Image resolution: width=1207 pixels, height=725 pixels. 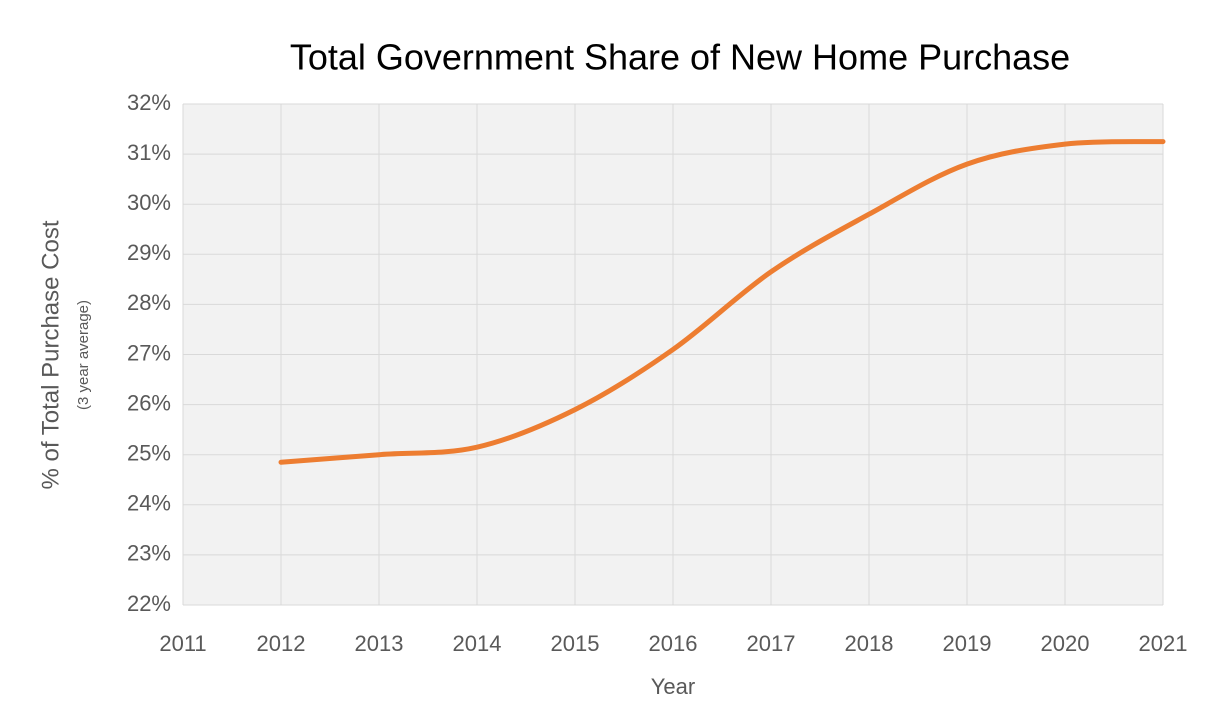 I want to click on x-tick-label: 2019, so click(x=967, y=643).